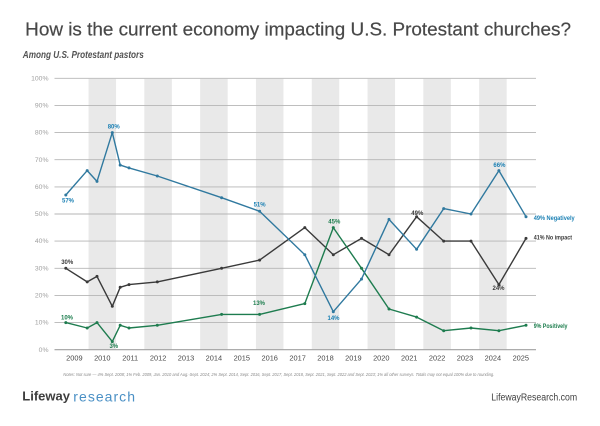 Image resolution: width=600 pixels, height=426 pixels. What do you see at coordinates (259, 304) in the screenshot?
I see `svg-text: 13%` at bounding box center [259, 304].